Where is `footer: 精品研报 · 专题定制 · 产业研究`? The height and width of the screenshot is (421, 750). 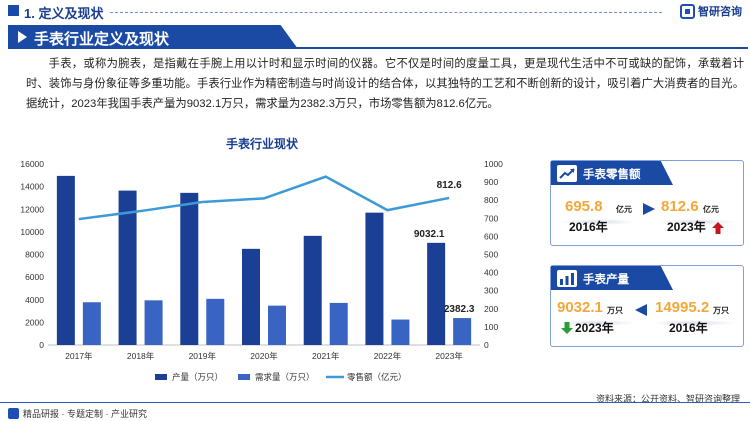 footer: 精品研报 · 专题定制 · 产业研究 is located at coordinates (375, 411).